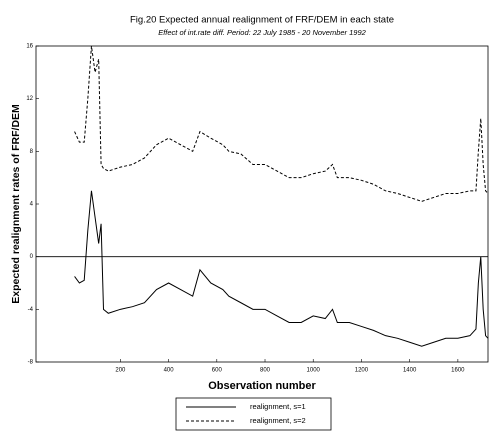  Describe the element at coordinates (362, 371) in the screenshot. I see `x-tick-label: 1200` at that location.